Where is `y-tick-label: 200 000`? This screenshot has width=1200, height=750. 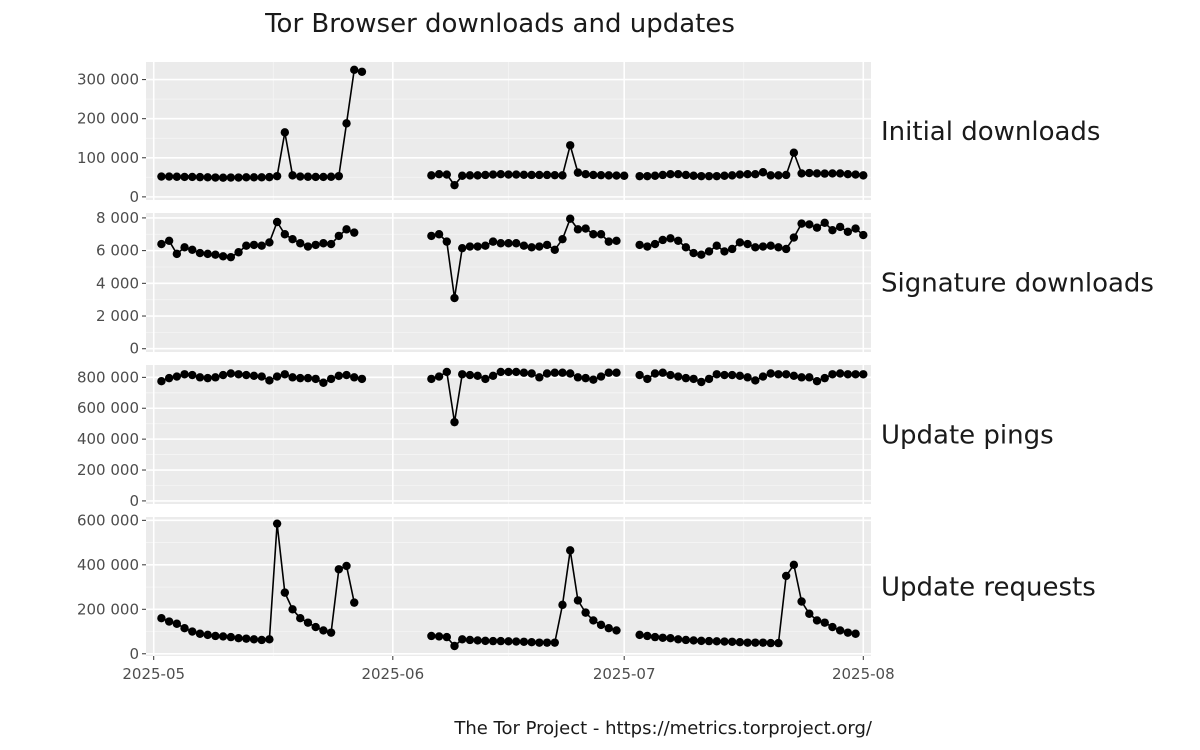
y-tick-label: 200 000 is located at coordinates (108, 470).